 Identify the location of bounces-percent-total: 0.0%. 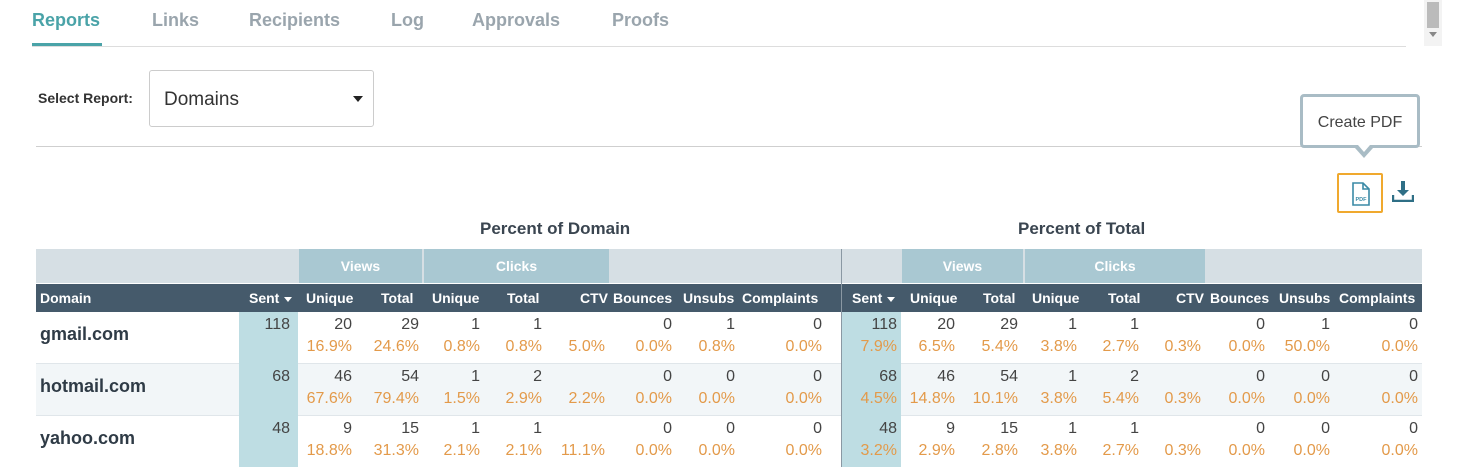
(1246, 450).